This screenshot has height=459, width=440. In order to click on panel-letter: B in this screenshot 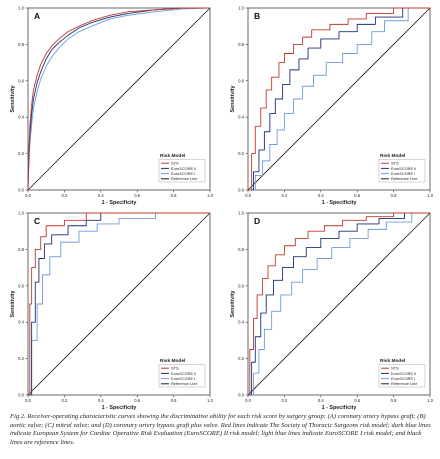, I will do `click(257, 16)`.